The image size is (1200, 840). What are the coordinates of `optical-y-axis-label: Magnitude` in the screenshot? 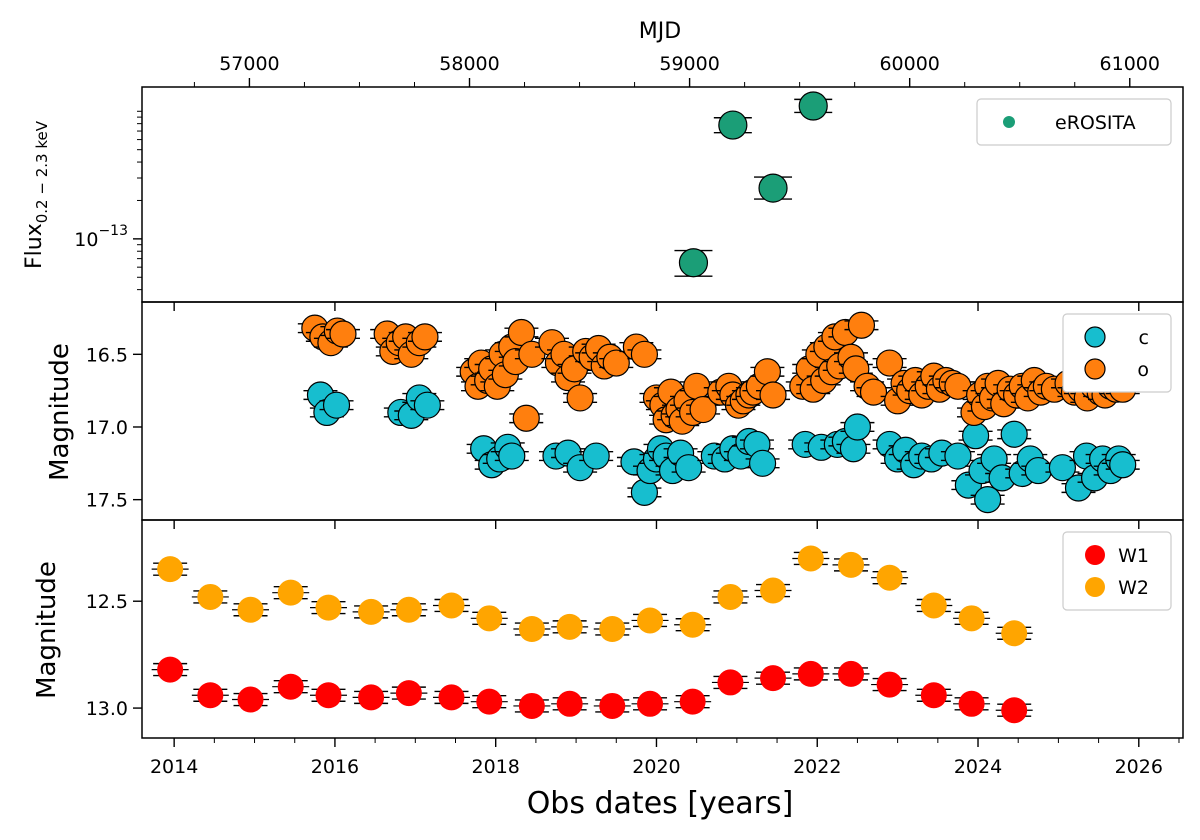 It's located at (60, 412).